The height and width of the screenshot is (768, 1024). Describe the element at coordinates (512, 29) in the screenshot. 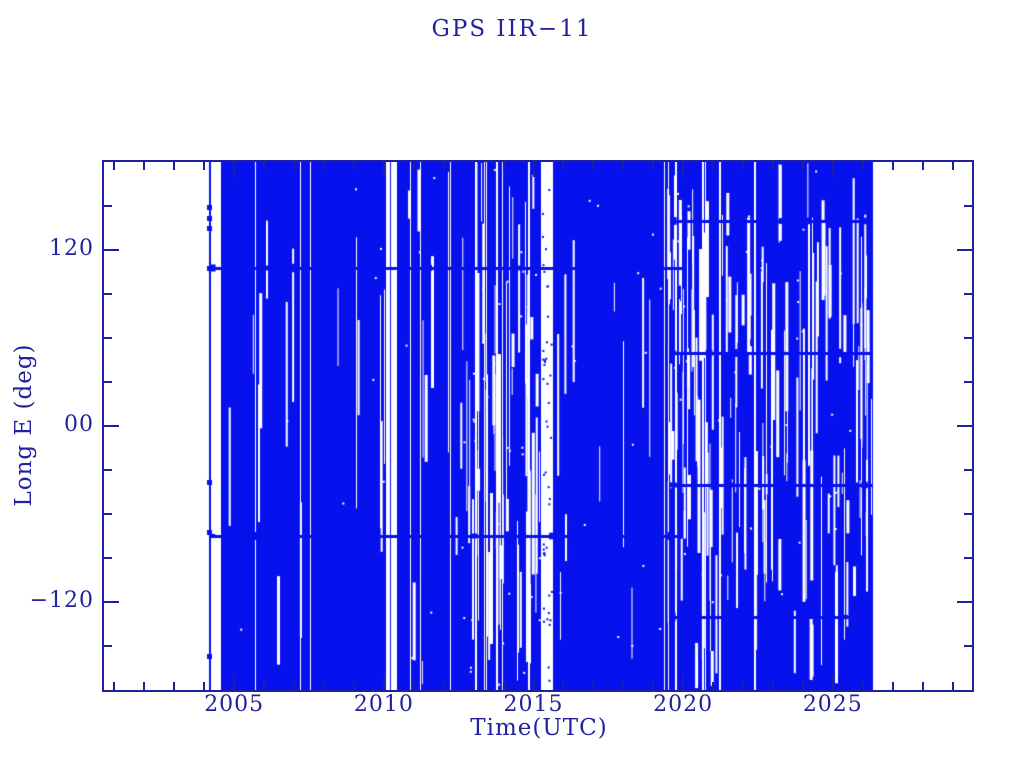

I see `chart-title: GPS IIR−11` at that location.